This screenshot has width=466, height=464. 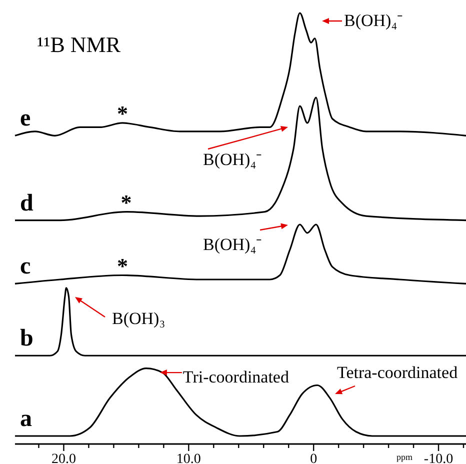 What do you see at coordinates (439, 458) in the screenshot?
I see `x-tick-label: -10.0` at bounding box center [439, 458].